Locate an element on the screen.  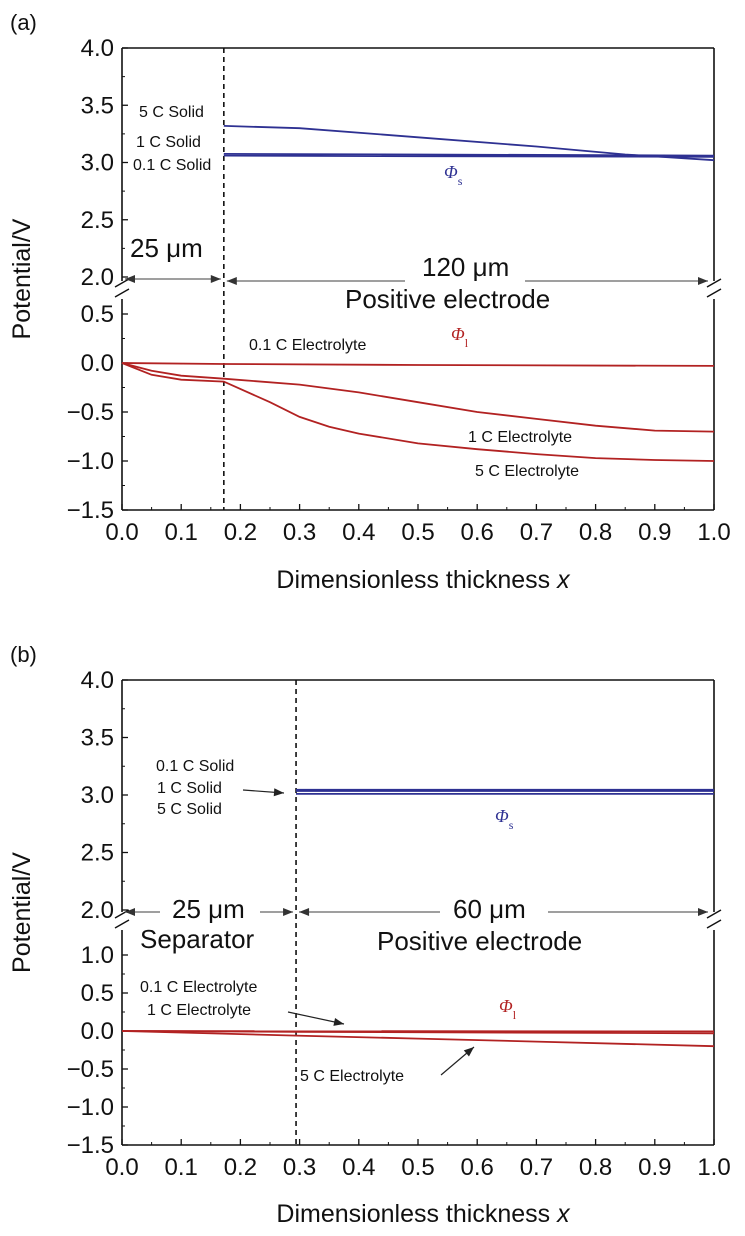
panel-a-x-tick-label: 0.7 is located at coordinates (536, 532).